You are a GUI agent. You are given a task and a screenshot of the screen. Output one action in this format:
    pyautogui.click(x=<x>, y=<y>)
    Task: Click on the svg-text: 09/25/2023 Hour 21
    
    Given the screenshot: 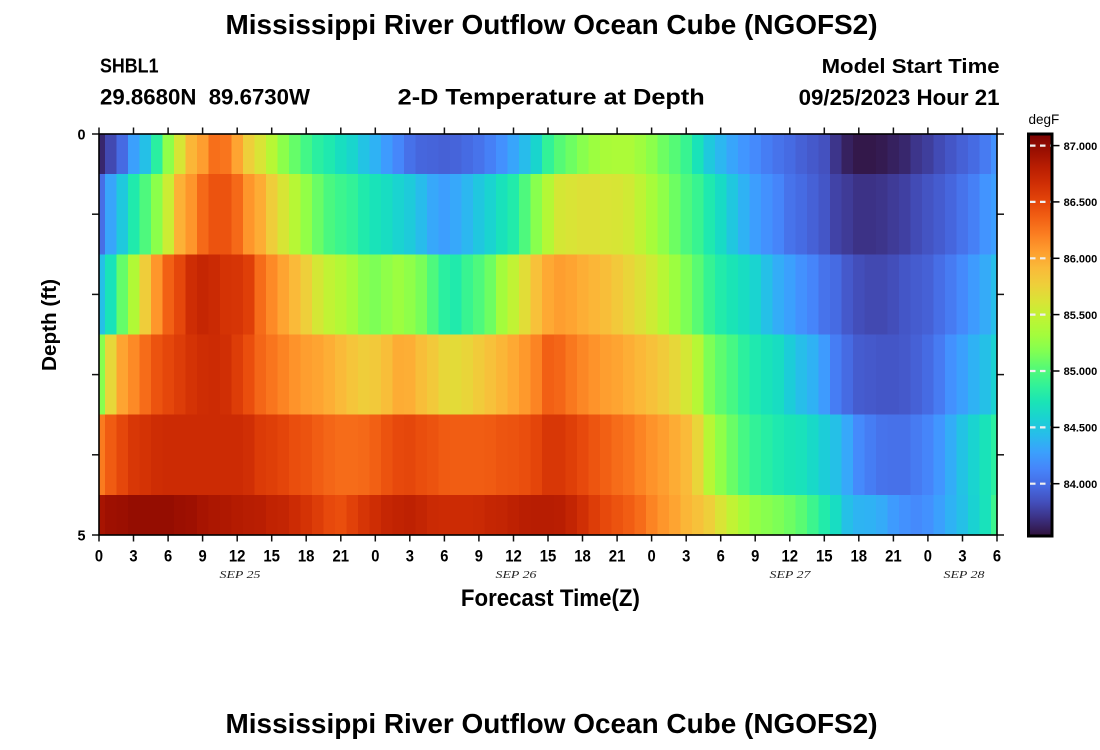 What is the action you would take?
    pyautogui.click(x=899, y=97)
    